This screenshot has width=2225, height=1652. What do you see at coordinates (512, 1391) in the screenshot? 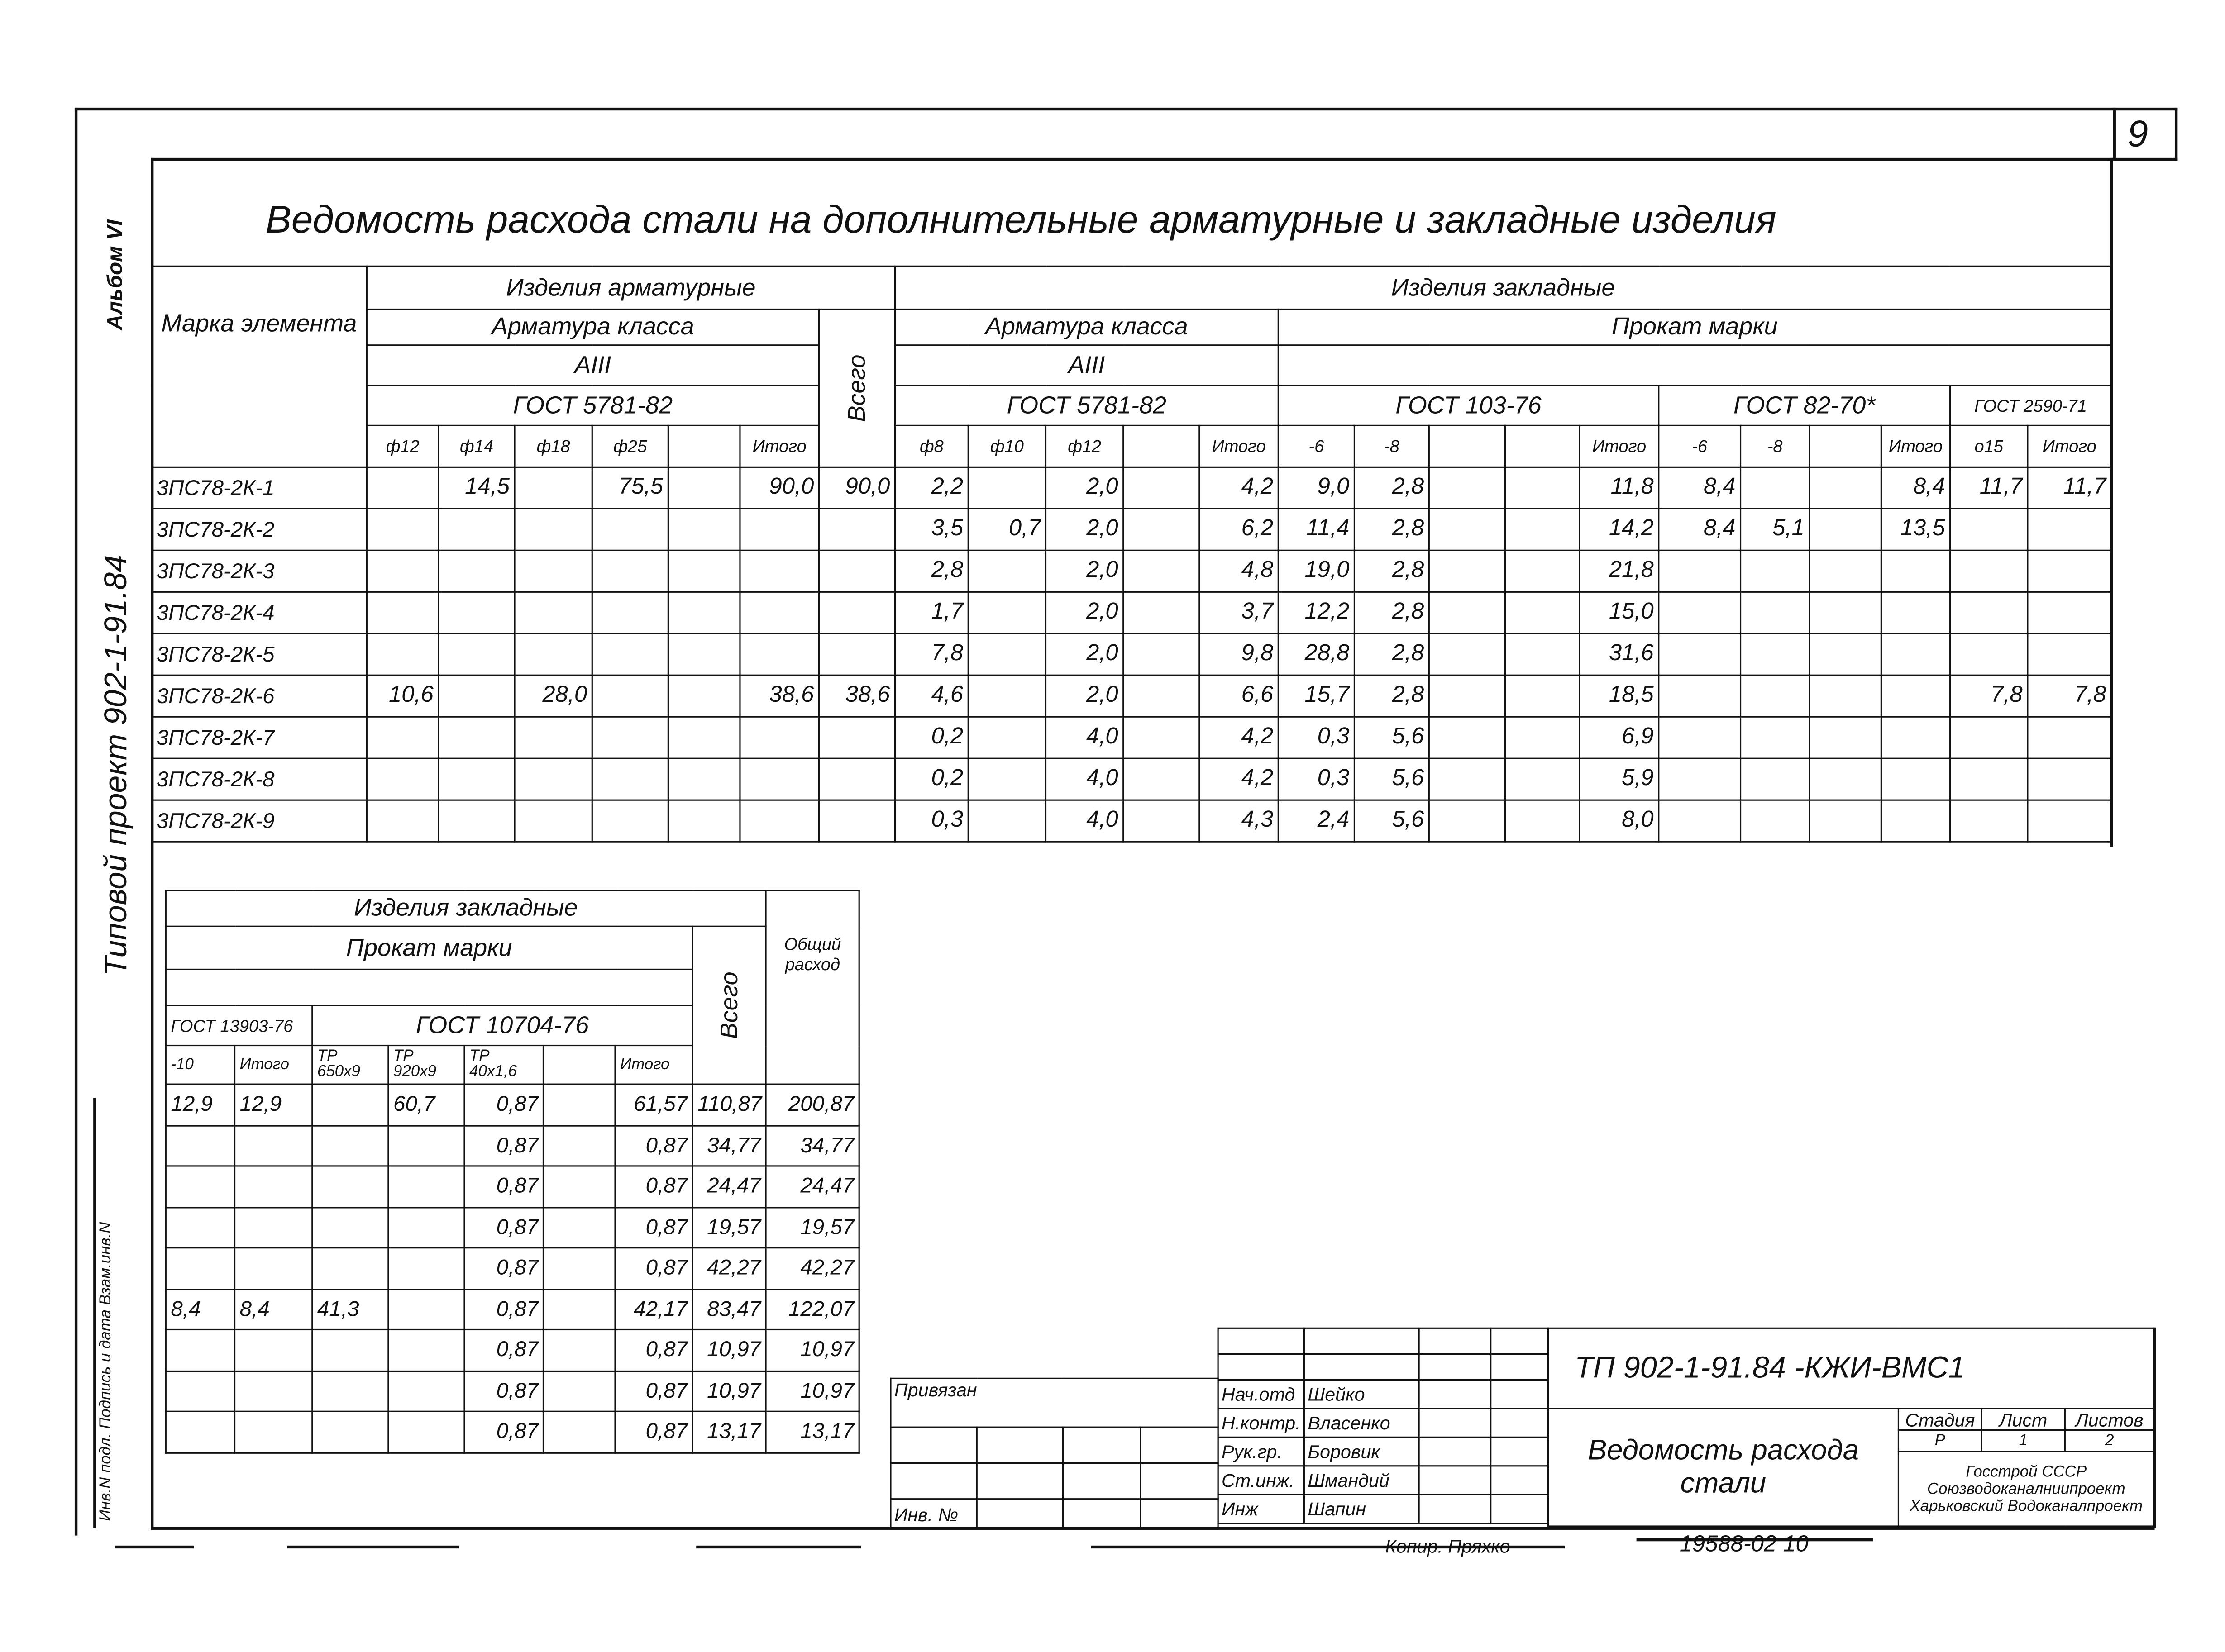
I see `table-row: 0,87 0,87 10,97 10,97` at bounding box center [512, 1391].